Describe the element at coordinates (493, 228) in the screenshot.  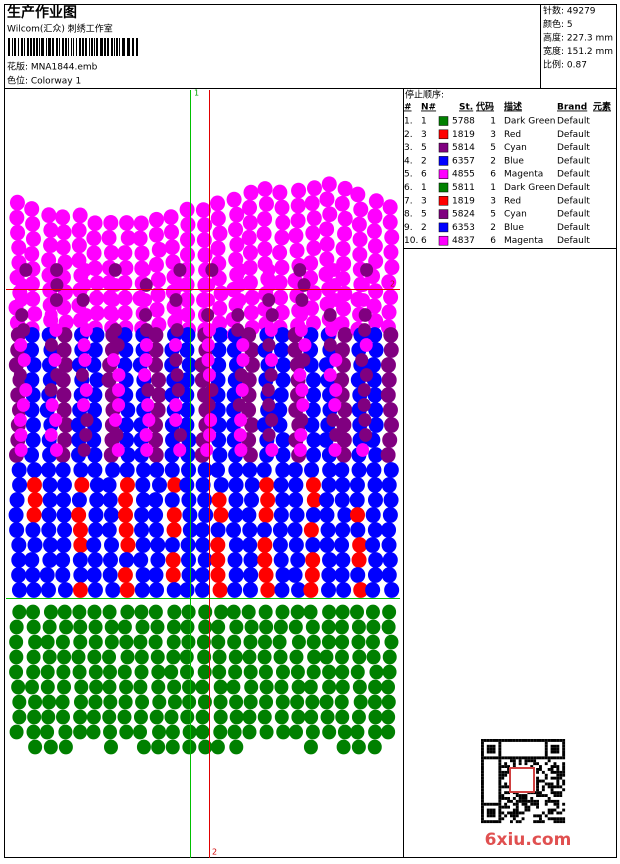
I see `cell: 2` at that location.